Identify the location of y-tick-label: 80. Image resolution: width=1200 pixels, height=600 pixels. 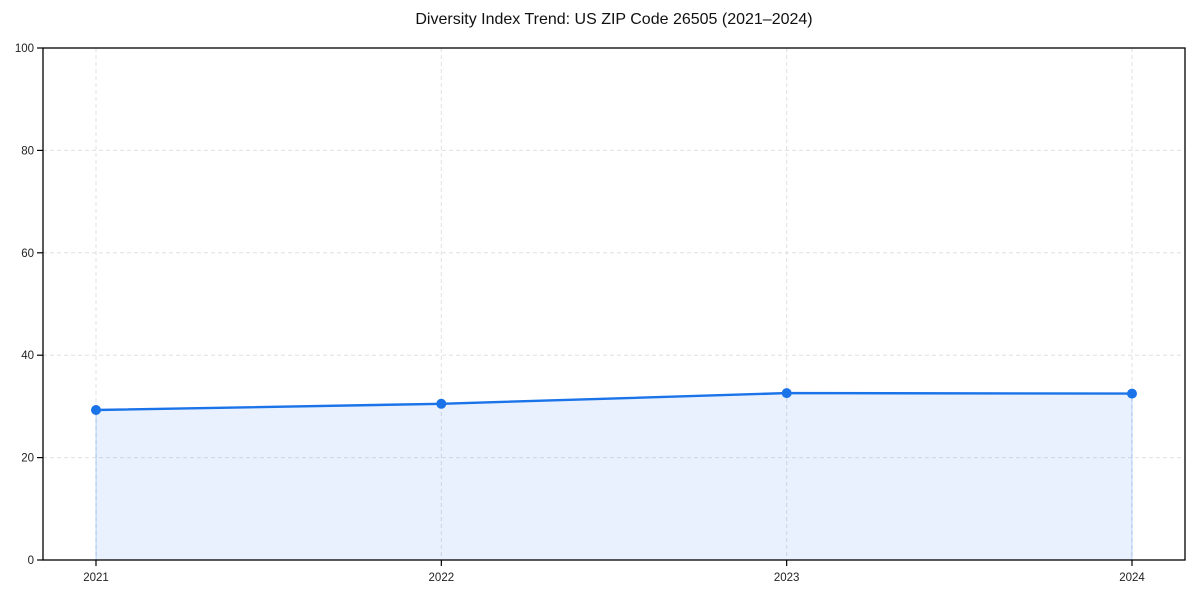
(27, 151).